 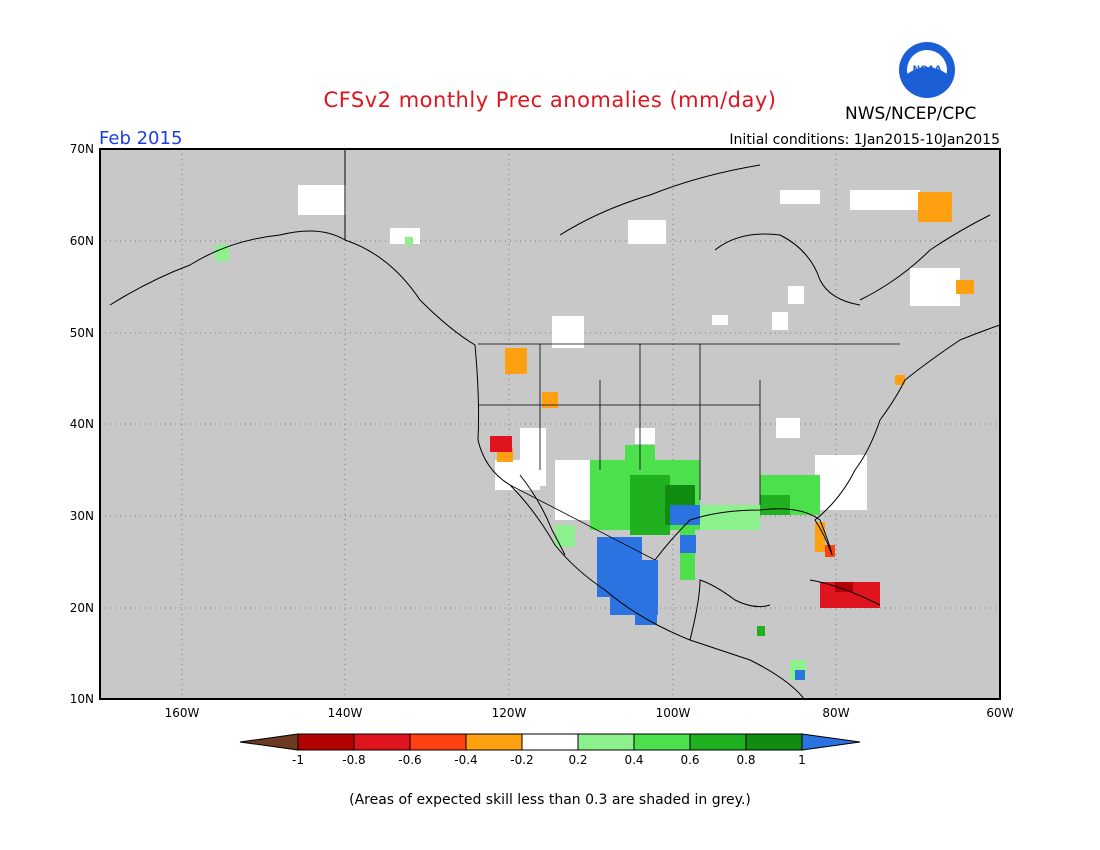 I want to click on legend-tick-labels: -1 -0.8 -0.6 -0.4 -0.2 0.2 0.4 0.6 0.8 1, so click(x=549, y=760).